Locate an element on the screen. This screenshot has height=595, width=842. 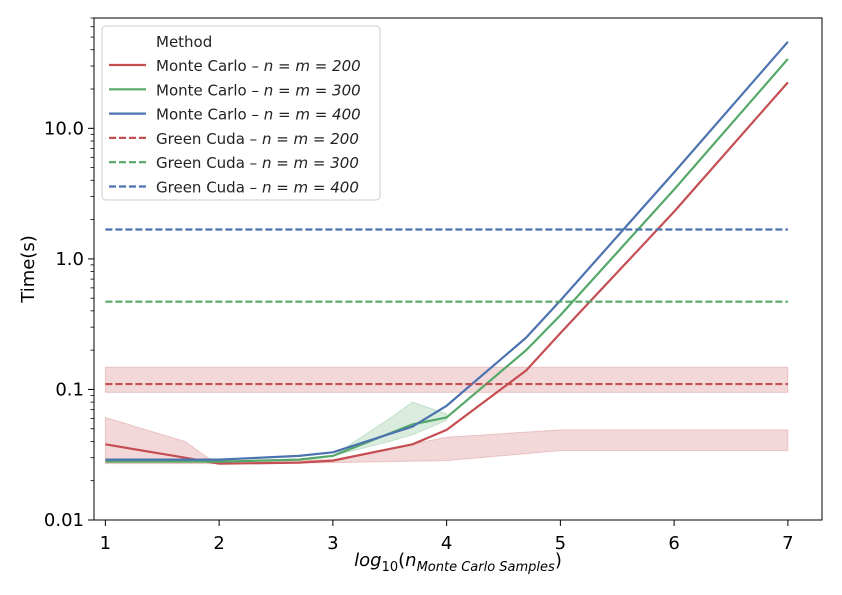
x-axis: 1 2 3 4 5 6 7 is located at coordinates (447, 537).